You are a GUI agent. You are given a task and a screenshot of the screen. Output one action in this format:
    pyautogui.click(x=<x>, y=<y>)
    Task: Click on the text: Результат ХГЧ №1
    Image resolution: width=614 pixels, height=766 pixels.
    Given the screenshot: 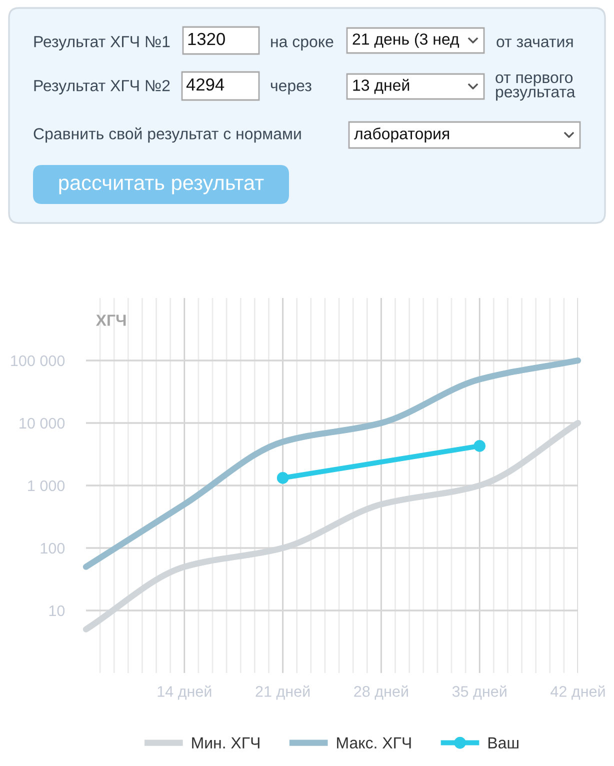 What is the action you would take?
    pyautogui.click(x=102, y=43)
    